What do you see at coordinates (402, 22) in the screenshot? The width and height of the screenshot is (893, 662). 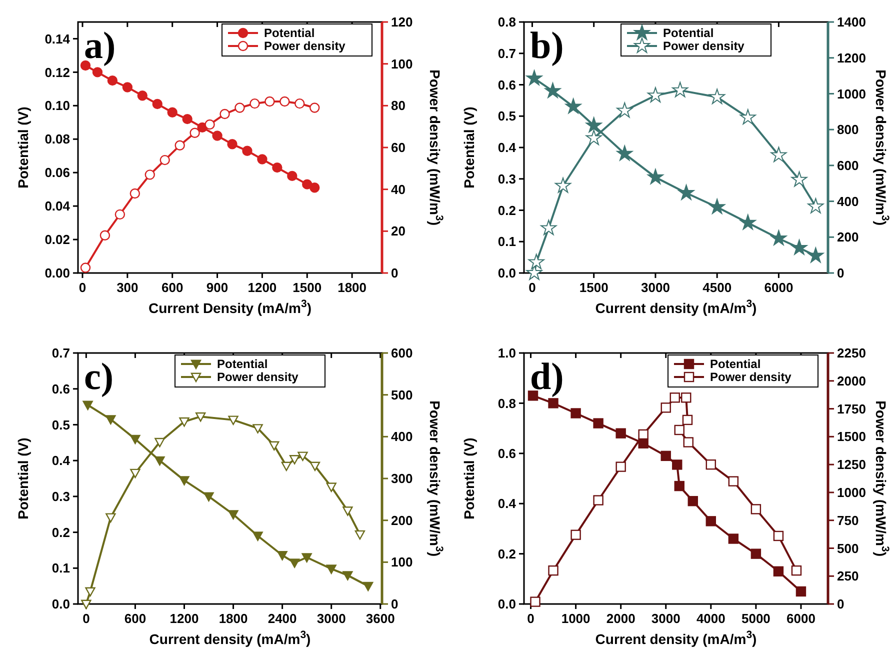 I see `y2-tick-label: 120` at bounding box center [402, 22].